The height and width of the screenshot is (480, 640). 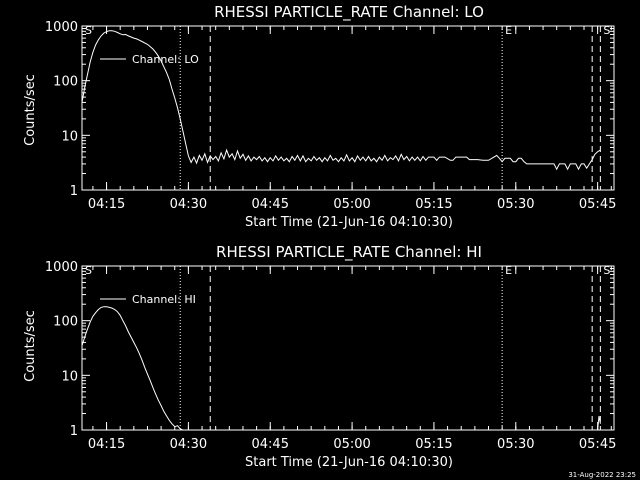 What do you see at coordinates (165, 59) in the screenshot?
I see `legend-label: Channel: LO` at bounding box center [165, 59].